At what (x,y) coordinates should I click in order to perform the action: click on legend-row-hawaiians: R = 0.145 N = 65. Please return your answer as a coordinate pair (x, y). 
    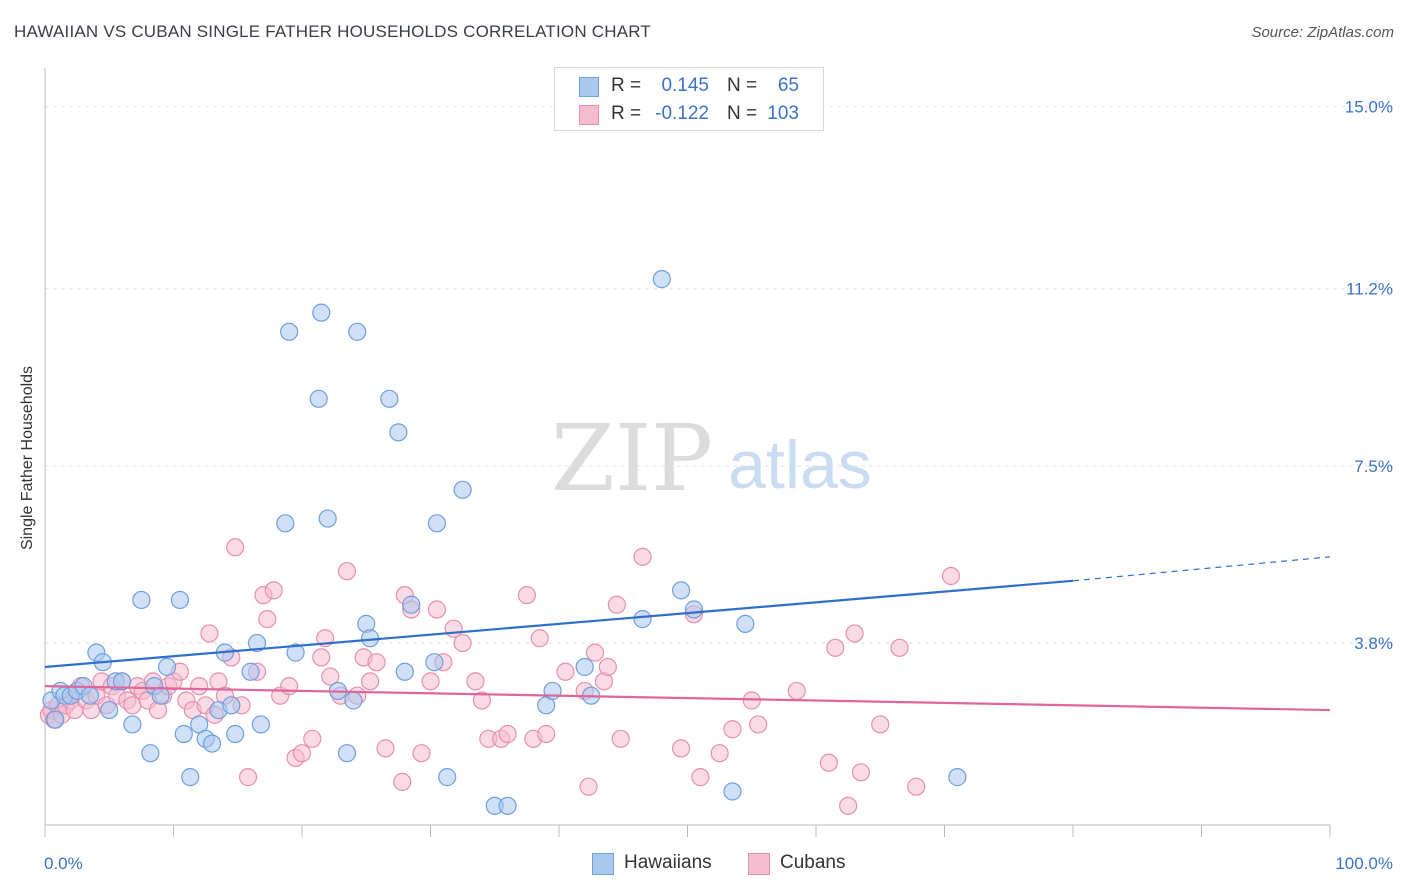
    Looking at the image, I should click on (689, 87).